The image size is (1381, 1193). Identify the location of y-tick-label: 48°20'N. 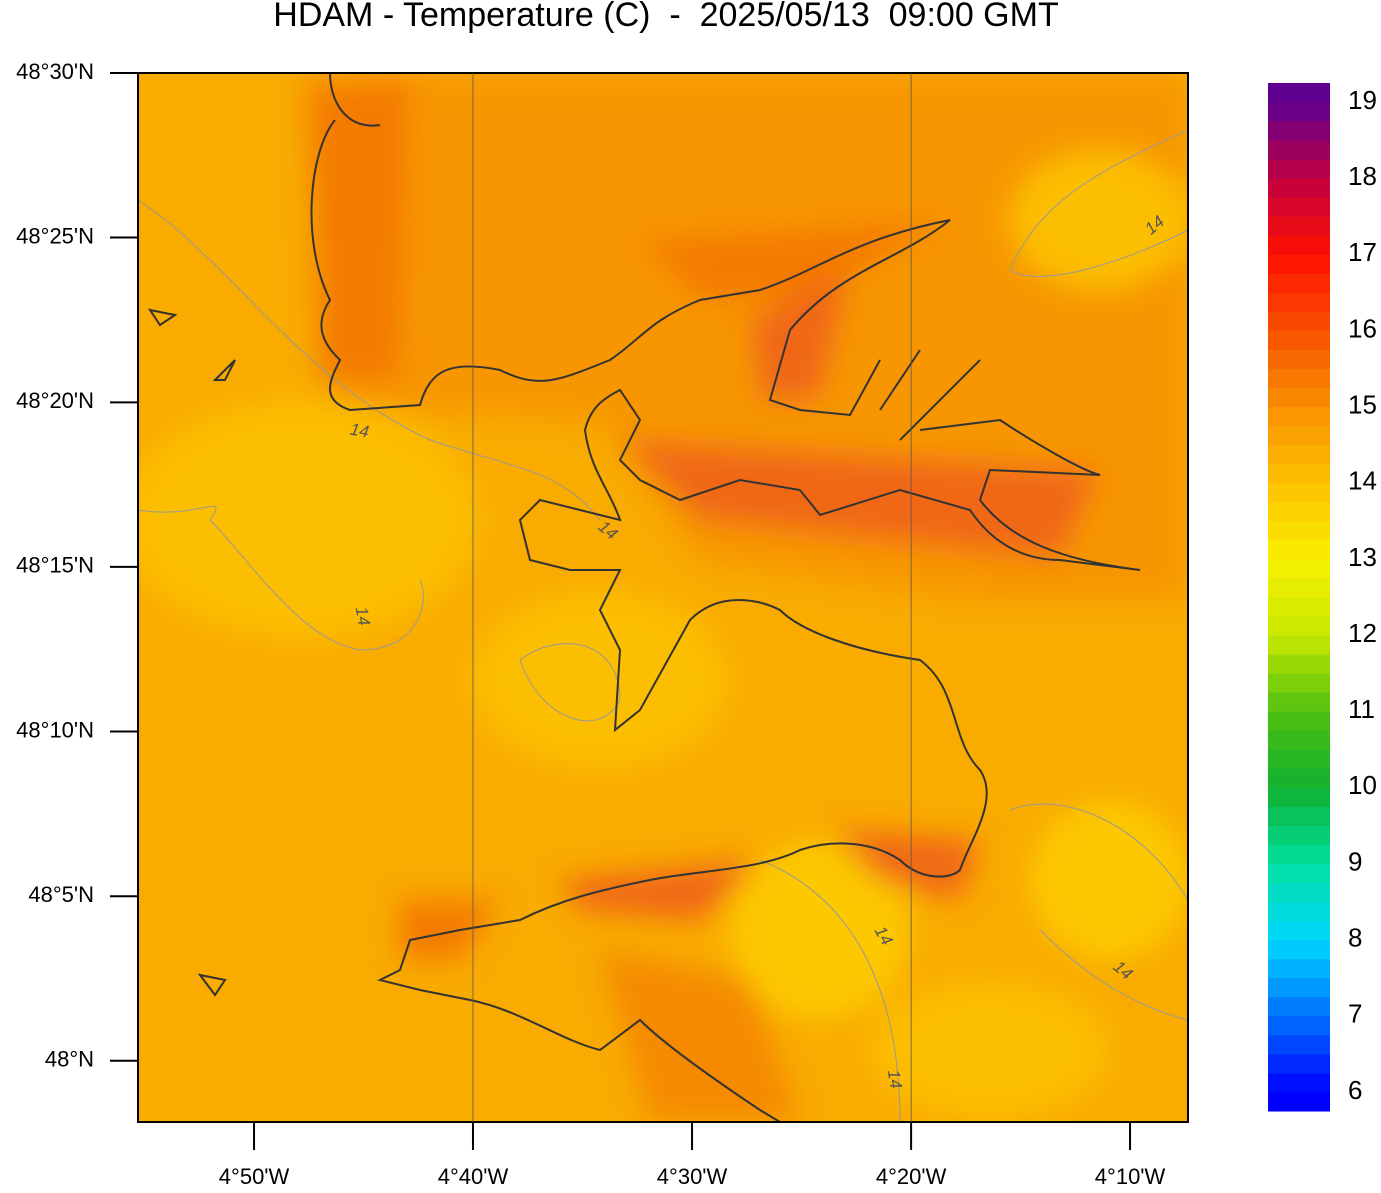
(55, 400).